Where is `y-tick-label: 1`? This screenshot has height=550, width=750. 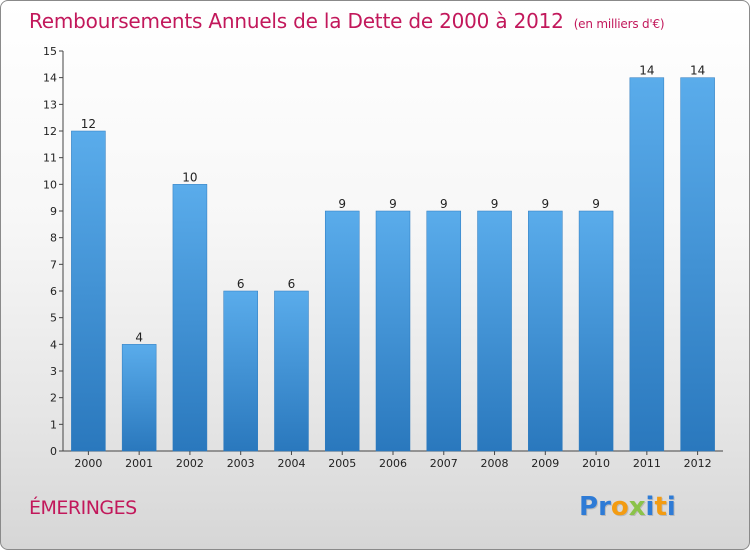
y-tick-label: 1 is located at coordinates (53, 424).